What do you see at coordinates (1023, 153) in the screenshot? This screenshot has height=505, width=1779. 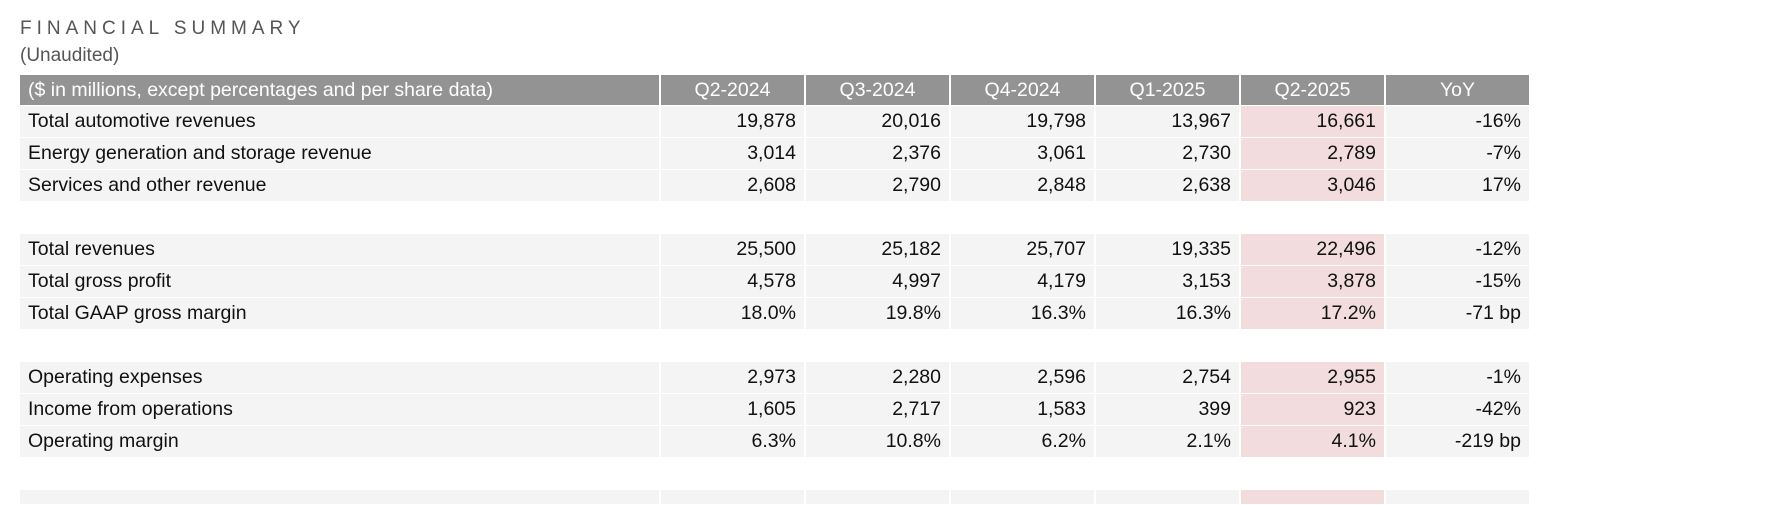 I see `table-cell: 3,061` at bounding box center [1023, 153].